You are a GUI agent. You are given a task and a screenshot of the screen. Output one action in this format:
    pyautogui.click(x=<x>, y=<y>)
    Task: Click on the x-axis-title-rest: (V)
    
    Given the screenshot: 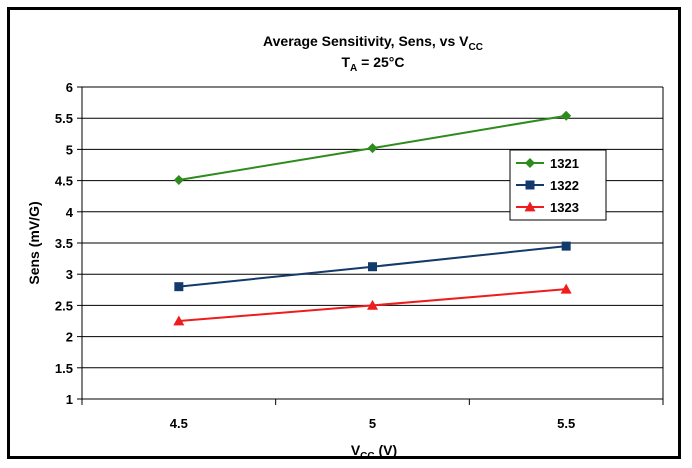 What is the action you would take?
    pyautogui.click(x=386, y=450)
    